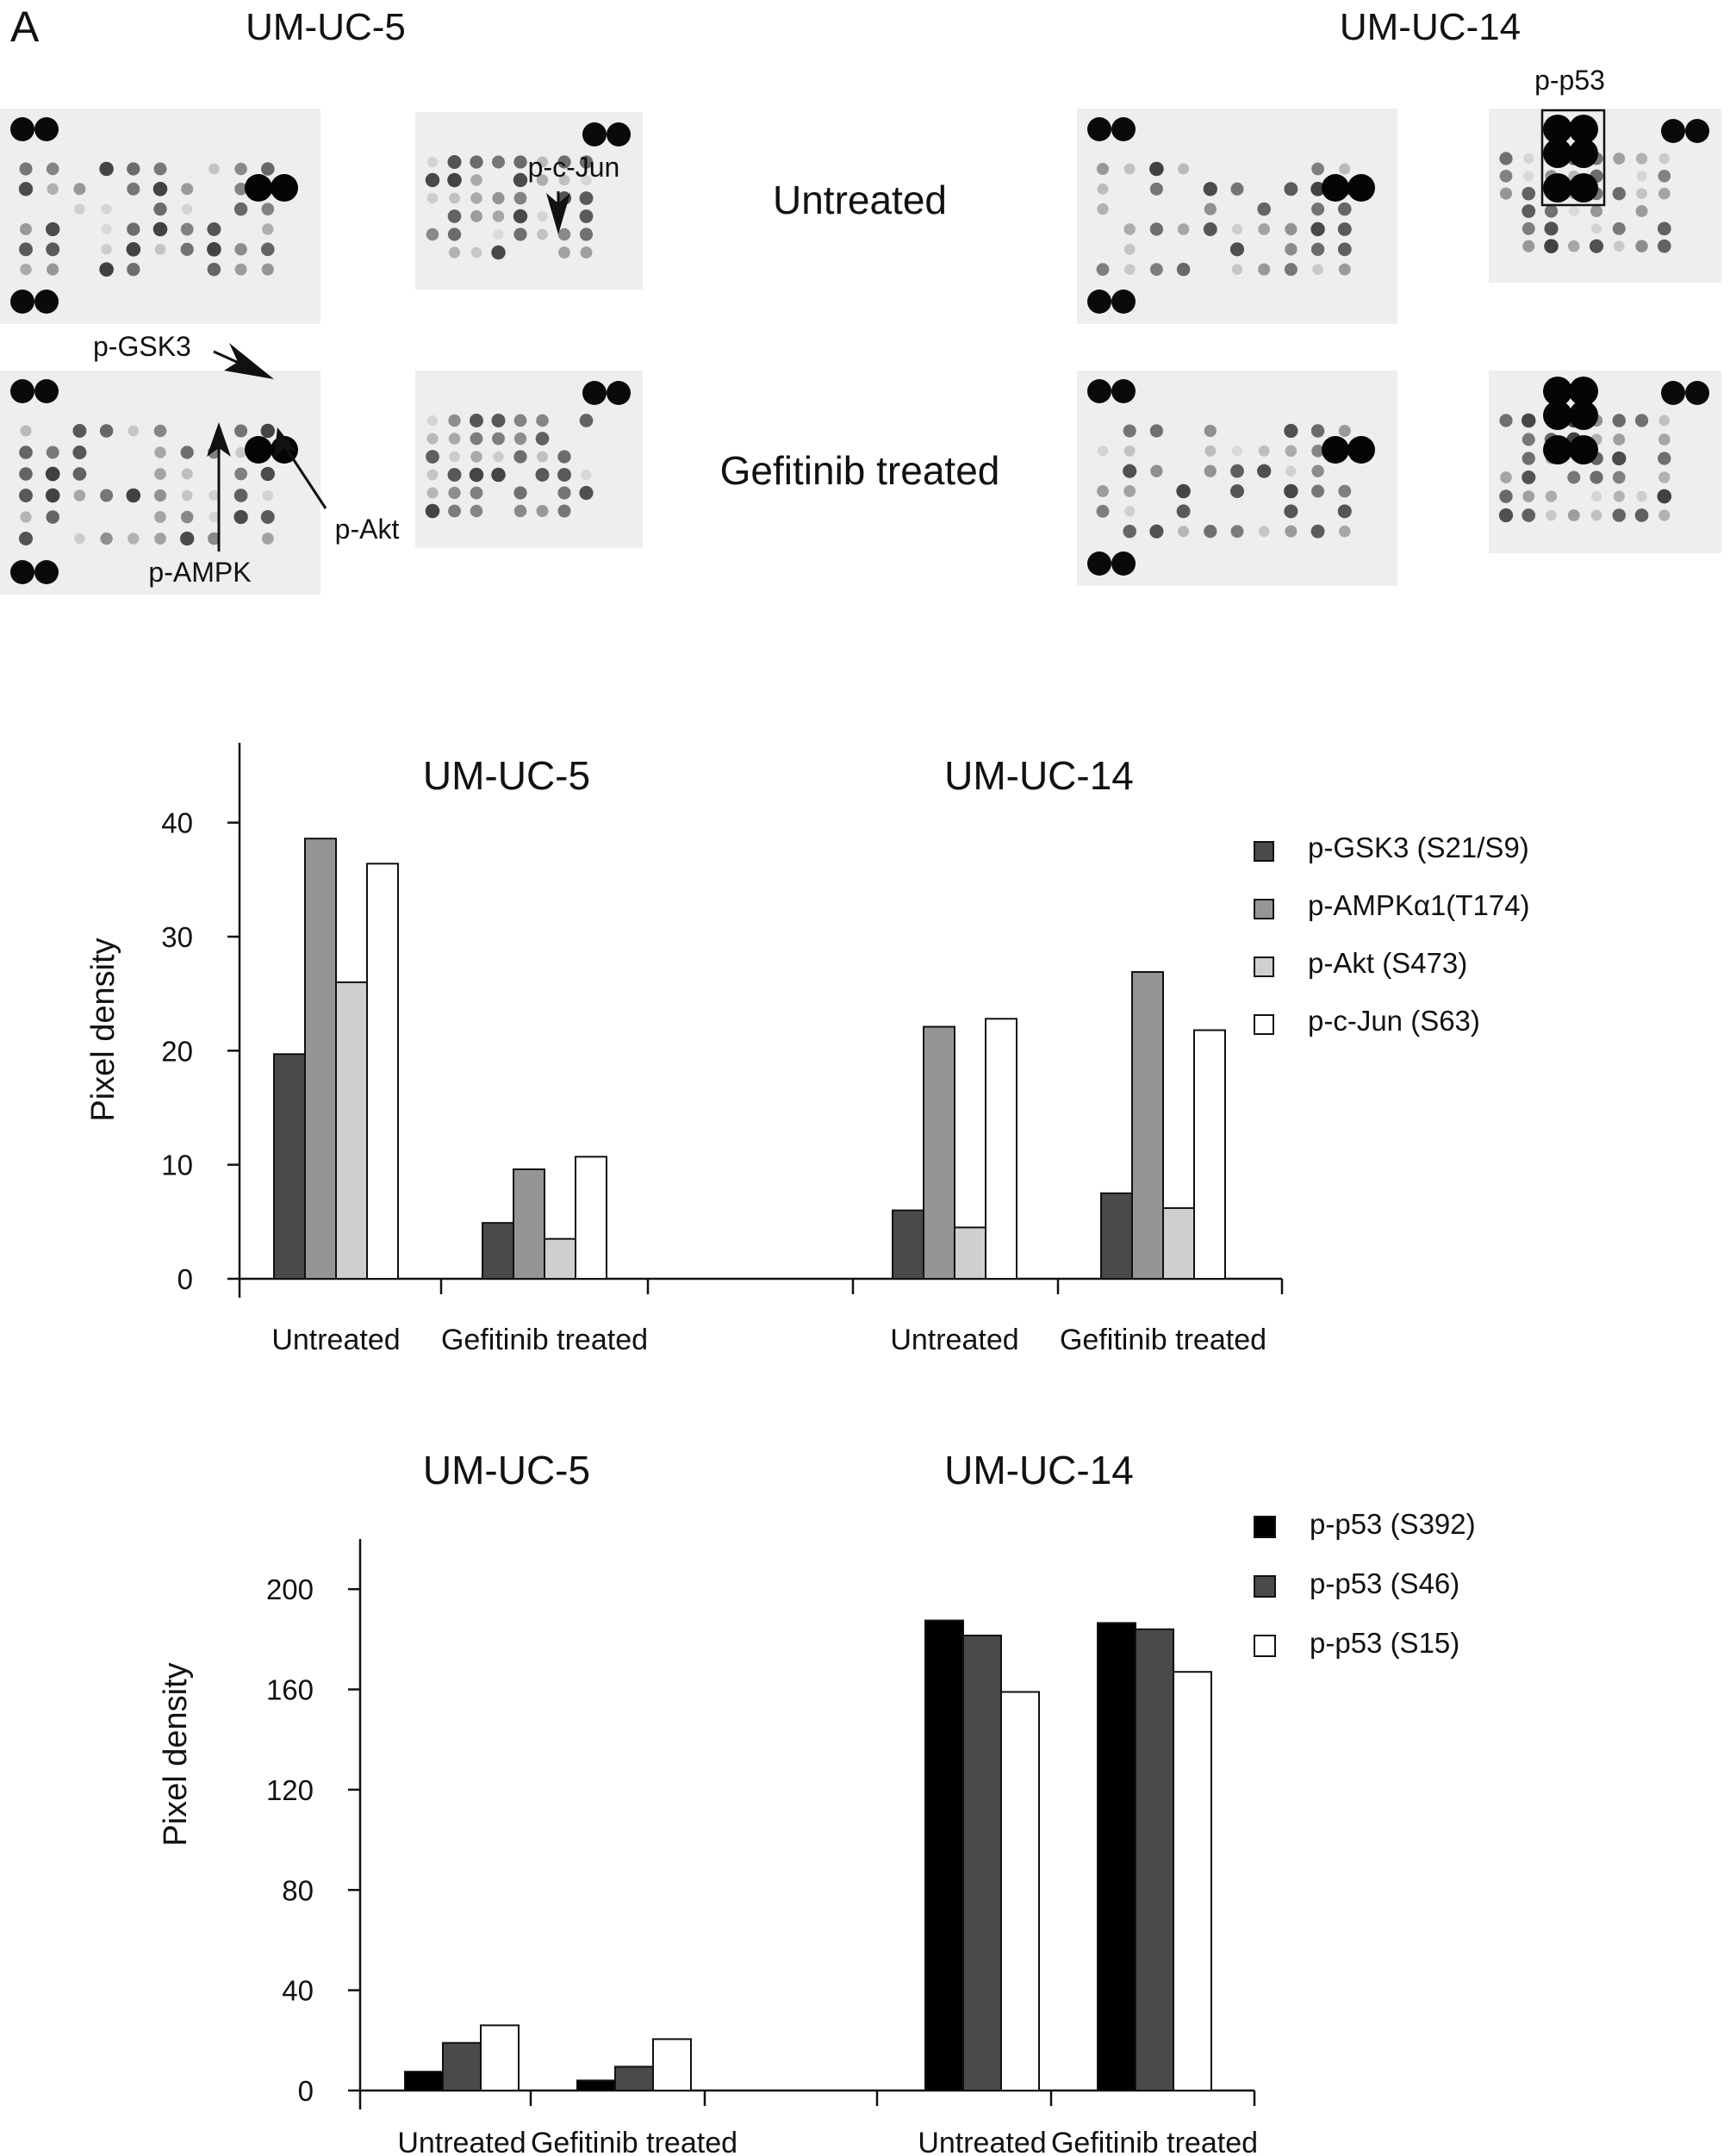 Image resolution: width=1730 pixels, height=2156 pixels. What do you see at coordinates (285, 442) in the screenshot?
I see `arrowhead-p-akt` at bounding box center [285, 442].